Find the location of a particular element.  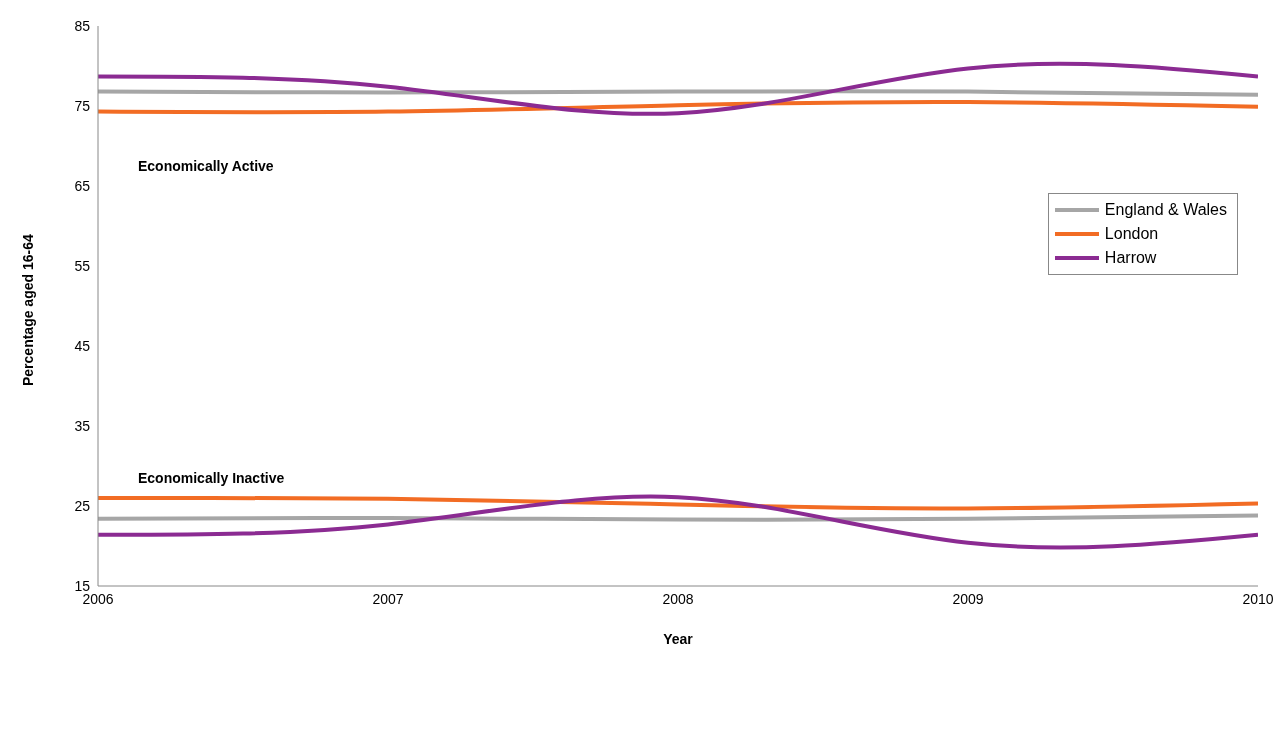

y-tick-label: 65 is located at coordinates (82, 185).